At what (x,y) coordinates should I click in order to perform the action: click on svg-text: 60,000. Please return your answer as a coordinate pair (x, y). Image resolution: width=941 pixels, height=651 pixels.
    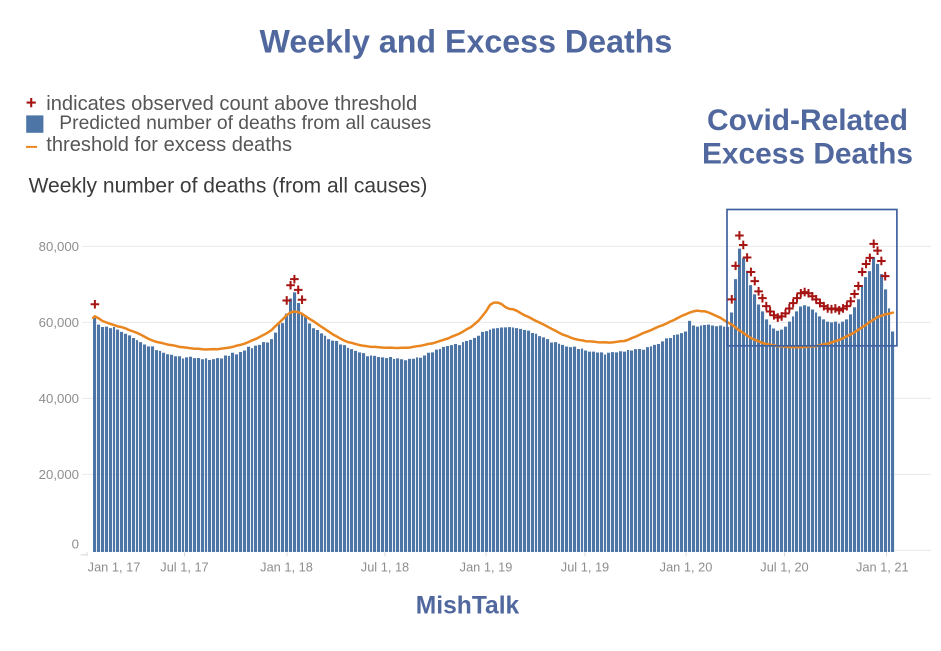
    Looking at the image, I should click on (59, 322).